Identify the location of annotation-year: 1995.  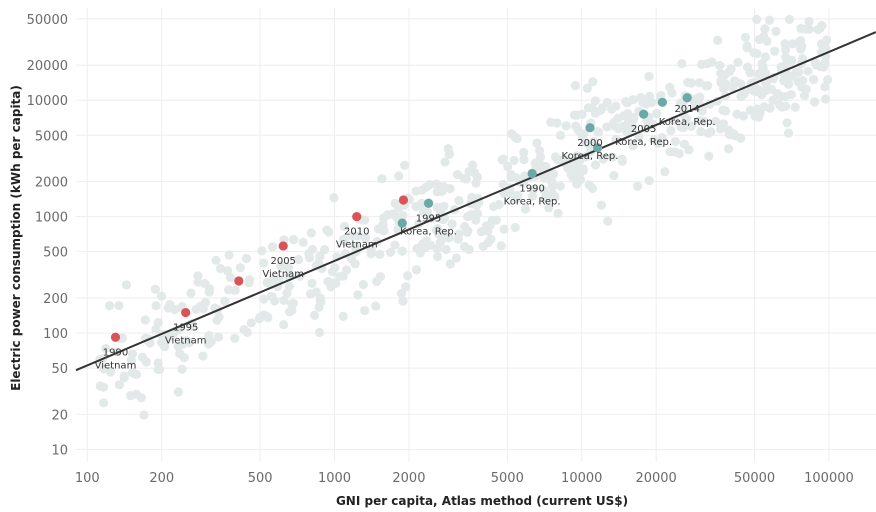
(428, 218).